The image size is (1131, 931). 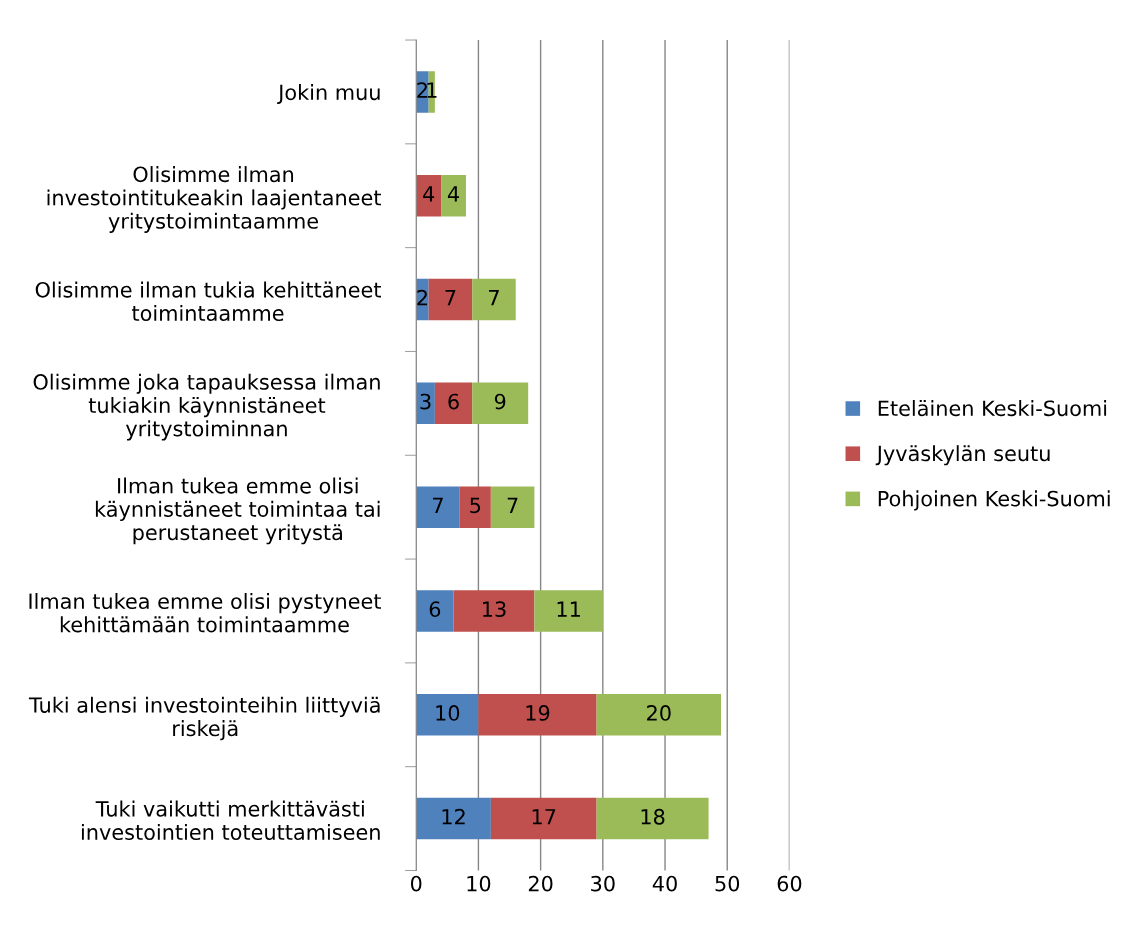 I want to click on data-label: 12, so click(x=453, y=816).